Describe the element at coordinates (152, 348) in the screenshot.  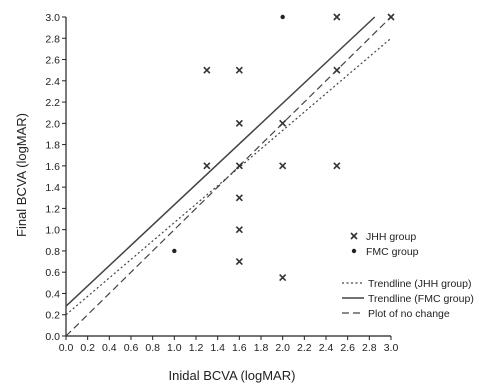
I see `x-tick-label: 0.8` at that location.